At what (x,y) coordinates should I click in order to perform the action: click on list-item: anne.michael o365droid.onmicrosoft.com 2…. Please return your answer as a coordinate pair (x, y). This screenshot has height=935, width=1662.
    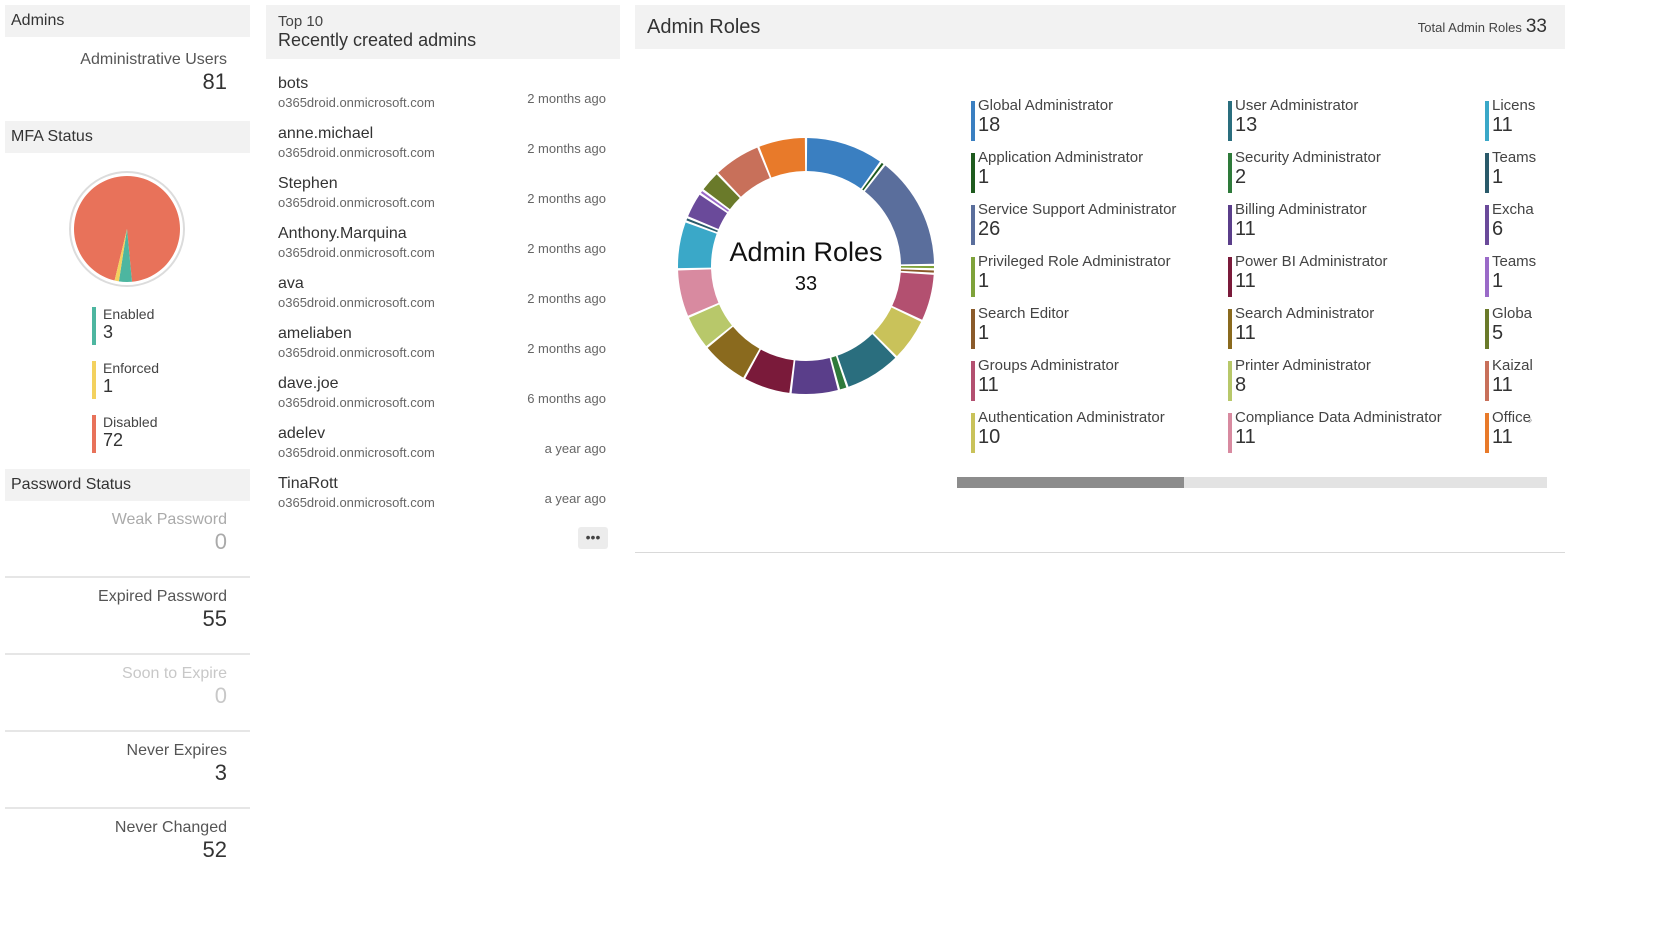
    Looking at the image, I should click on (443, 150).